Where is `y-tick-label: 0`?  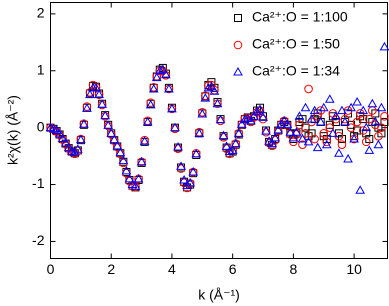 y-tick-label: 0 is located at coordinates (41, 126).